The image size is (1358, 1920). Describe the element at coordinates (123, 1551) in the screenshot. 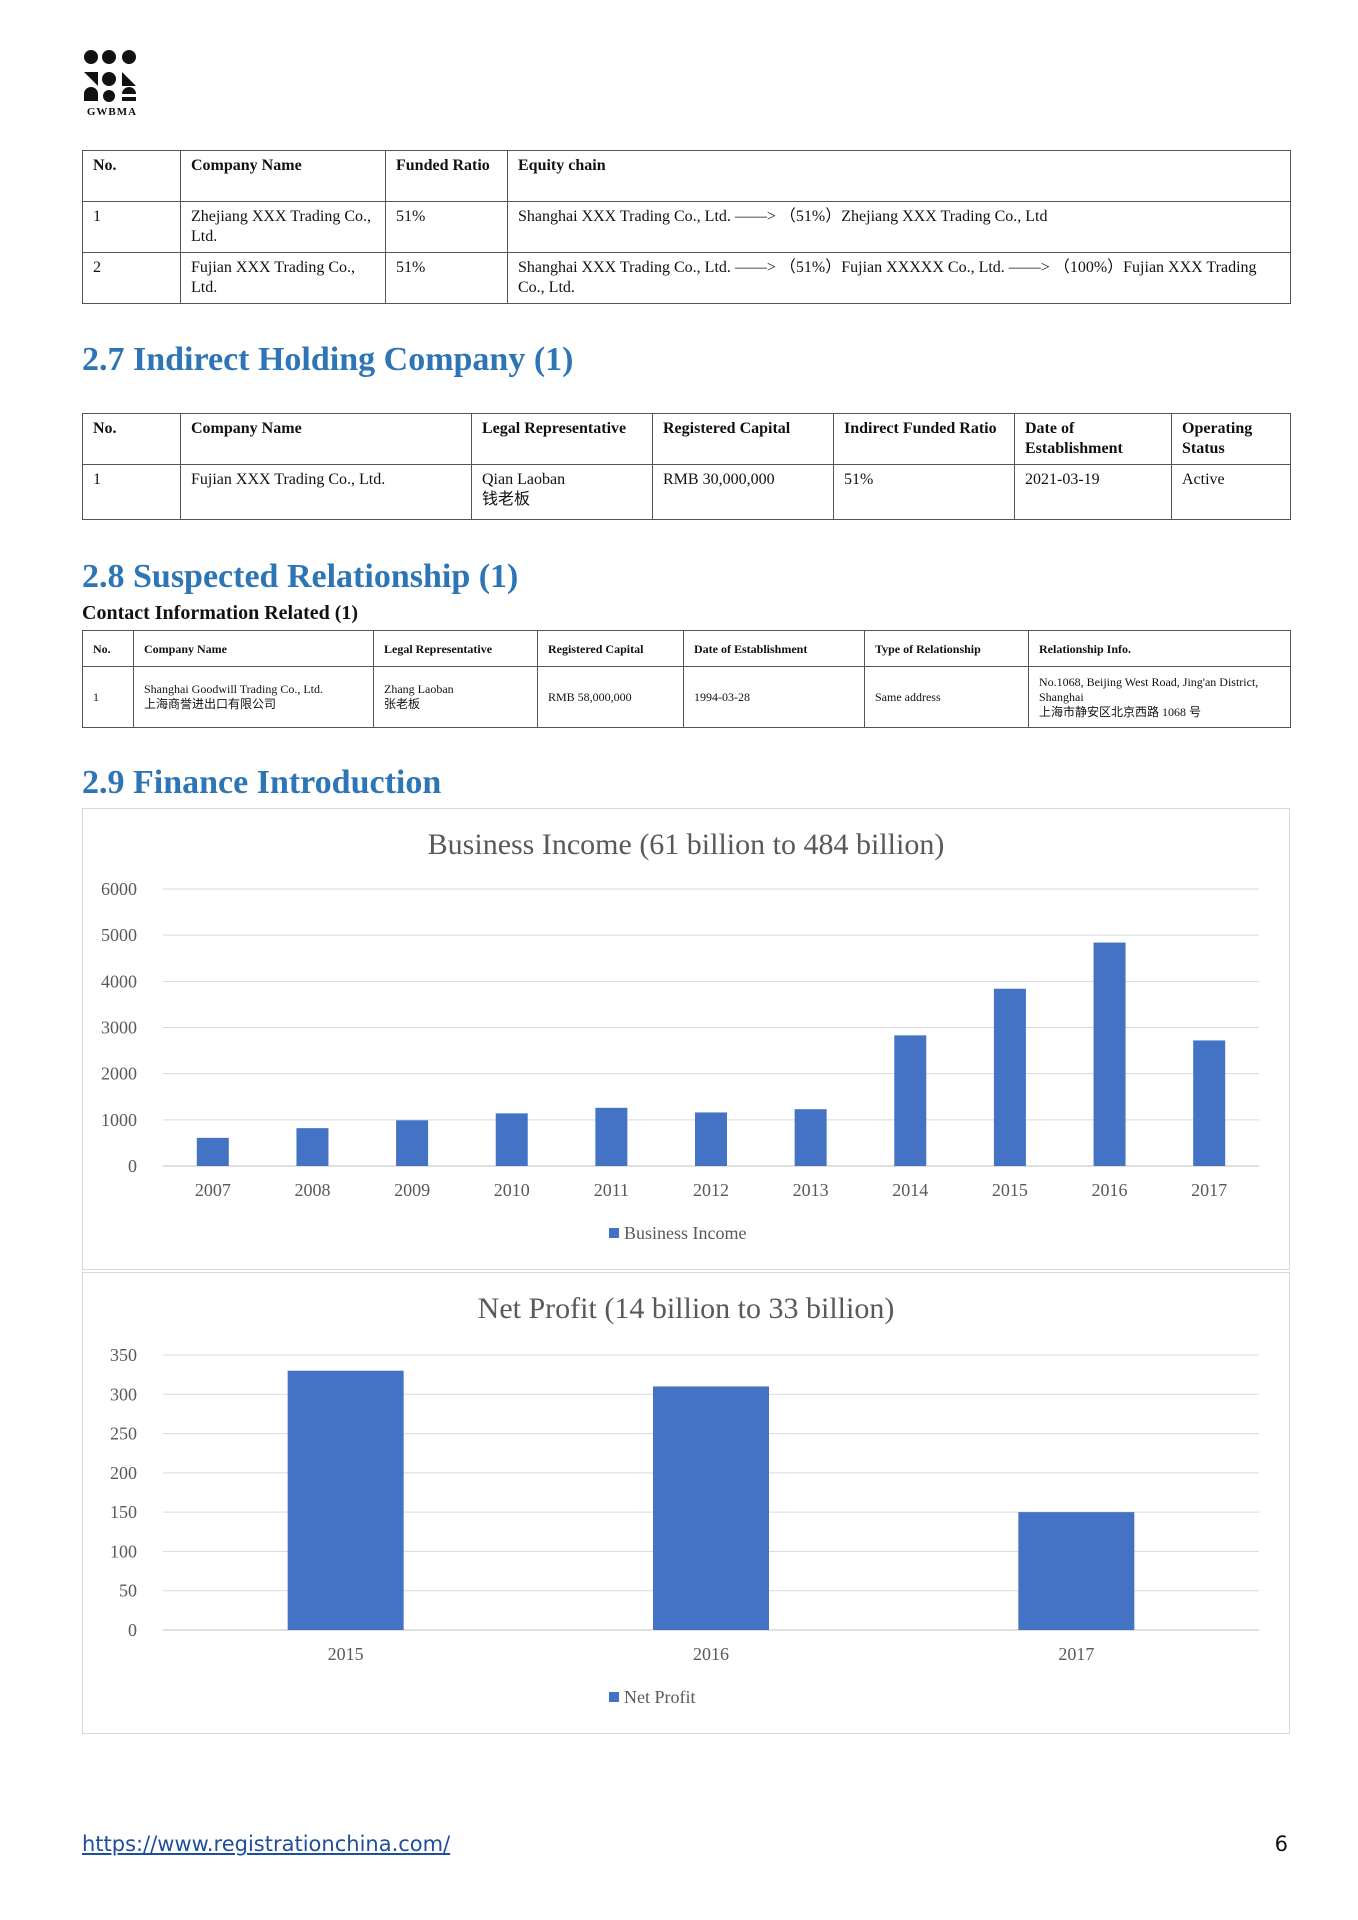

I see `y-tick-label: 100` at that location.